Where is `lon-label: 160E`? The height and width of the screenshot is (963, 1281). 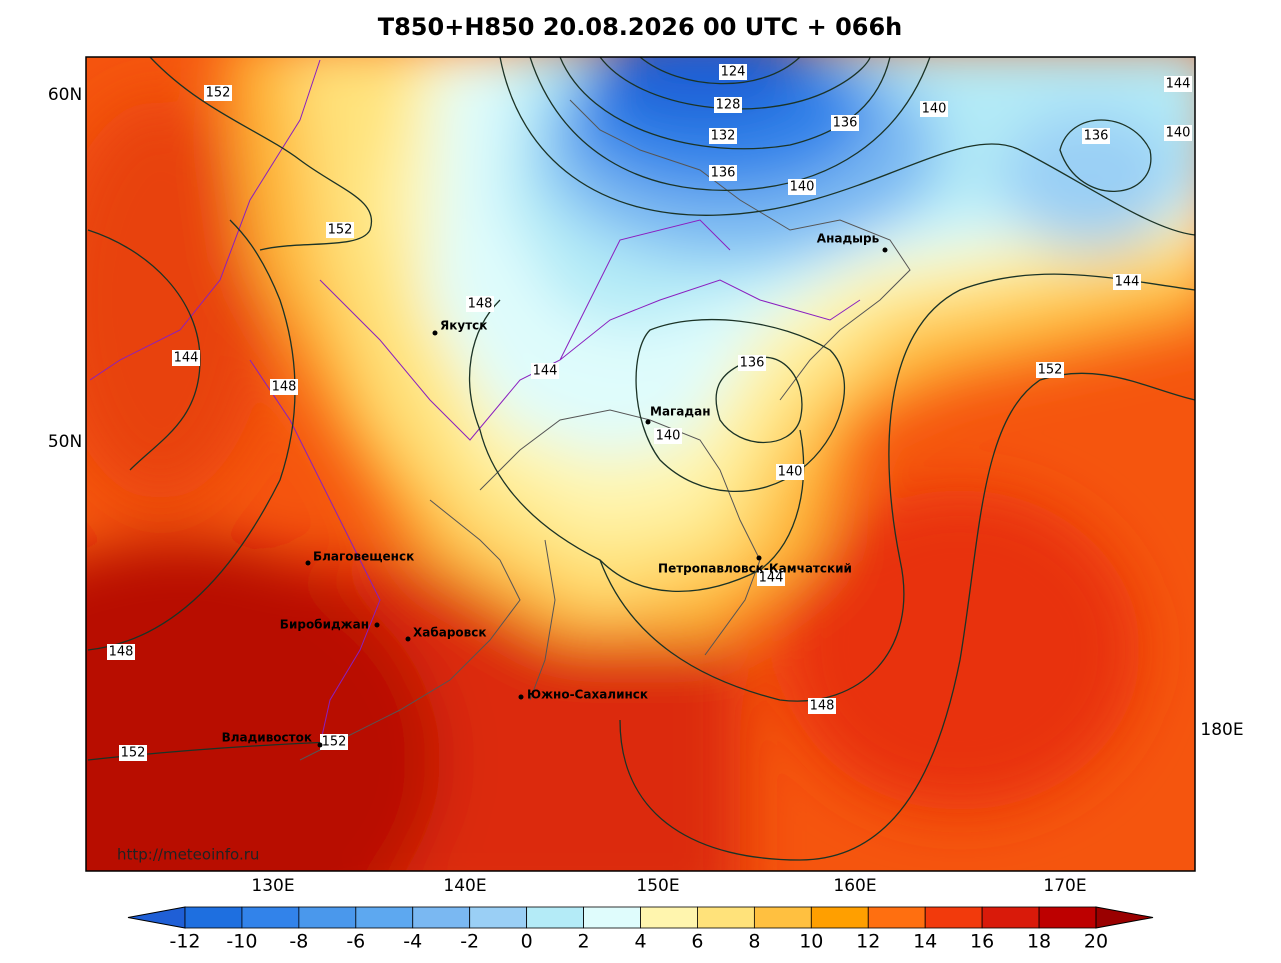 lon-label: 160E is located at coordinates (854, 886).